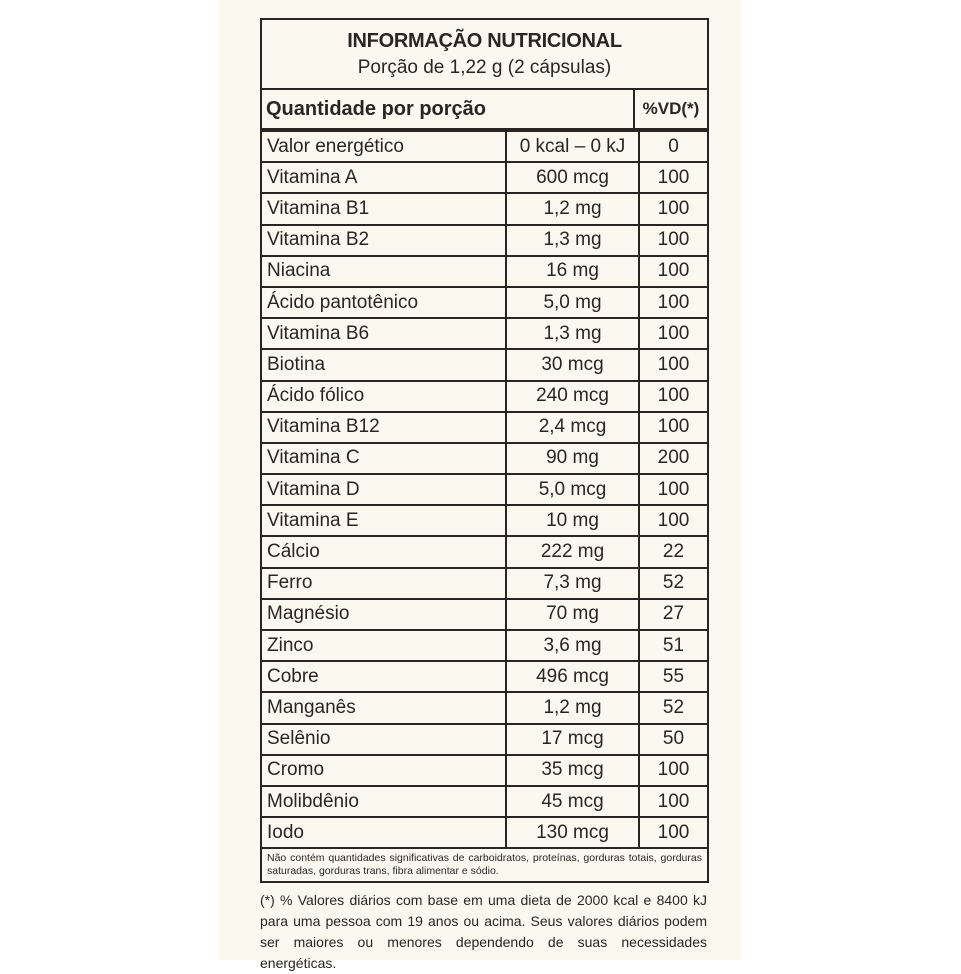  What do you see at coordinates (384, 209) in the screenshot?
I see `nutrient: Vitamina B1` at bounding box center [384, 209].